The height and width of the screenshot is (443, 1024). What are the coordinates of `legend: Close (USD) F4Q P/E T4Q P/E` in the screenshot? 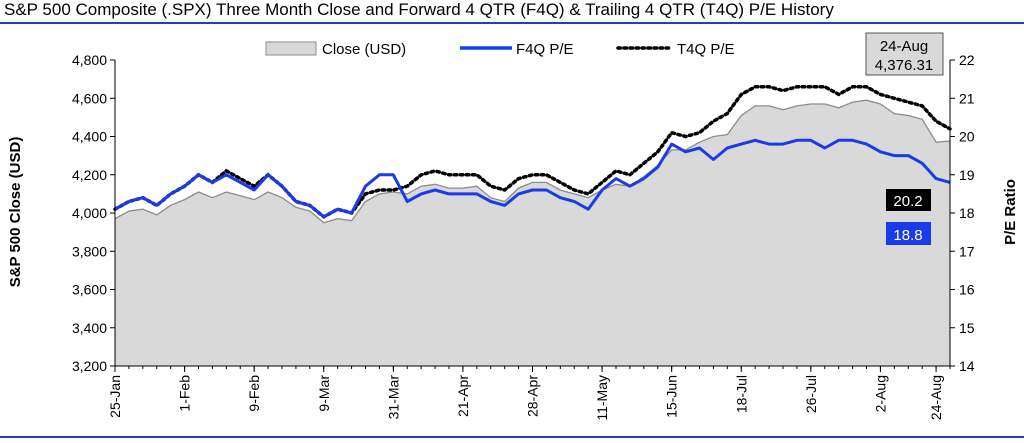 It's located at (500, 49).